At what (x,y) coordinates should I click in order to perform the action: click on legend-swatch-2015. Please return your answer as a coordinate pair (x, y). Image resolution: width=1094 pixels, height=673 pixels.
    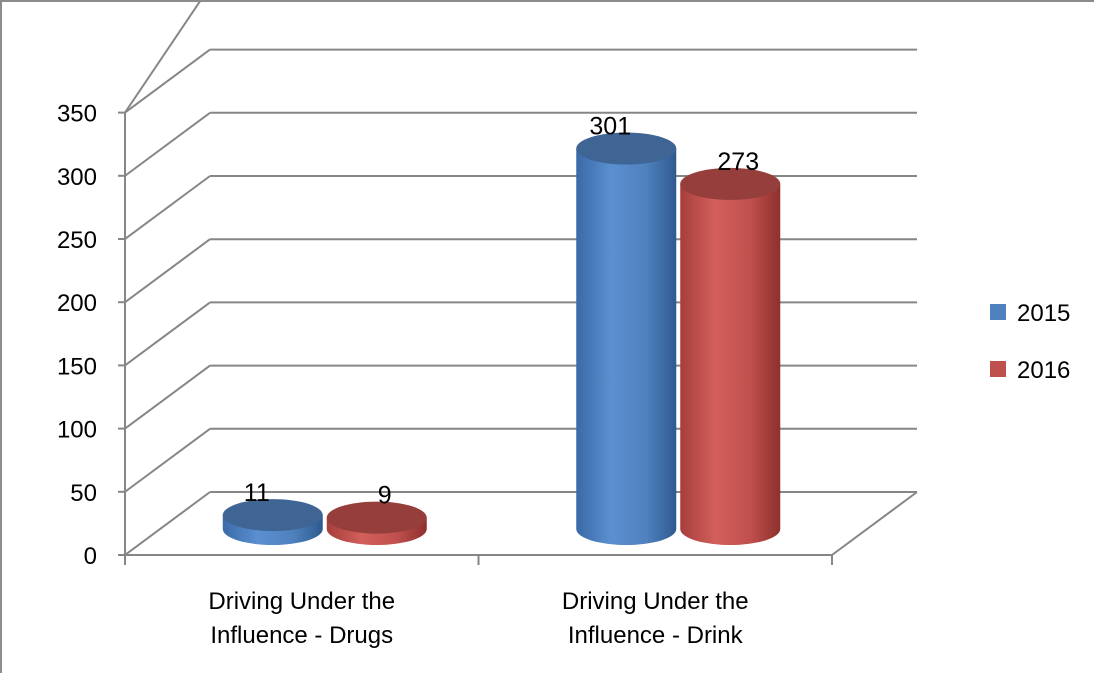
    Looking at the image, I should click on (998, 312).